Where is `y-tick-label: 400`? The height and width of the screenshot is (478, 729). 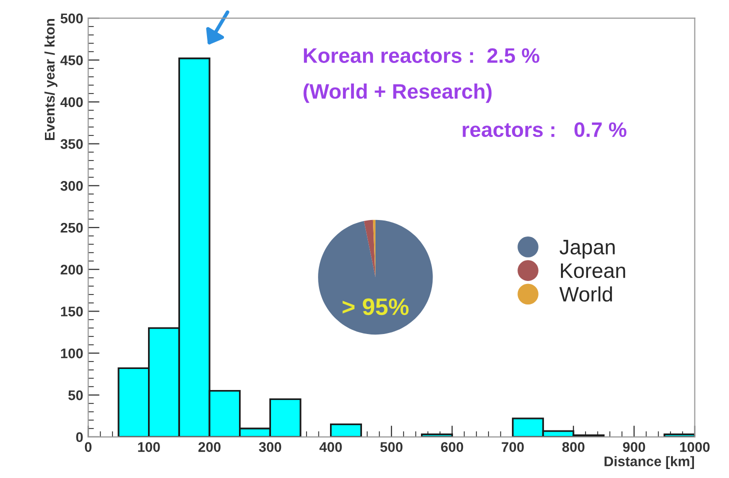
y-tick-label: 400 is located at coordinates (71, 102).